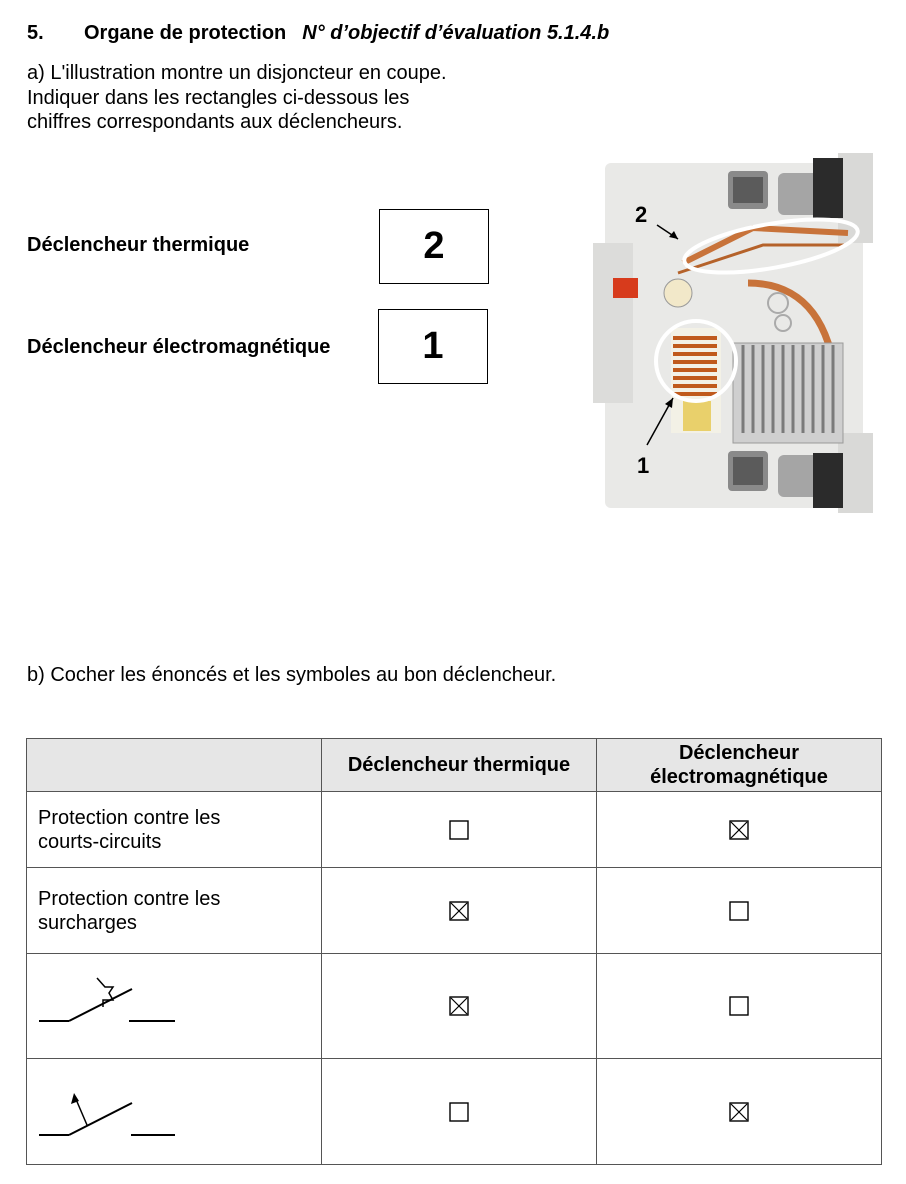  I want to click on row-label: Protection contre les surcharges, so click(174, 910).